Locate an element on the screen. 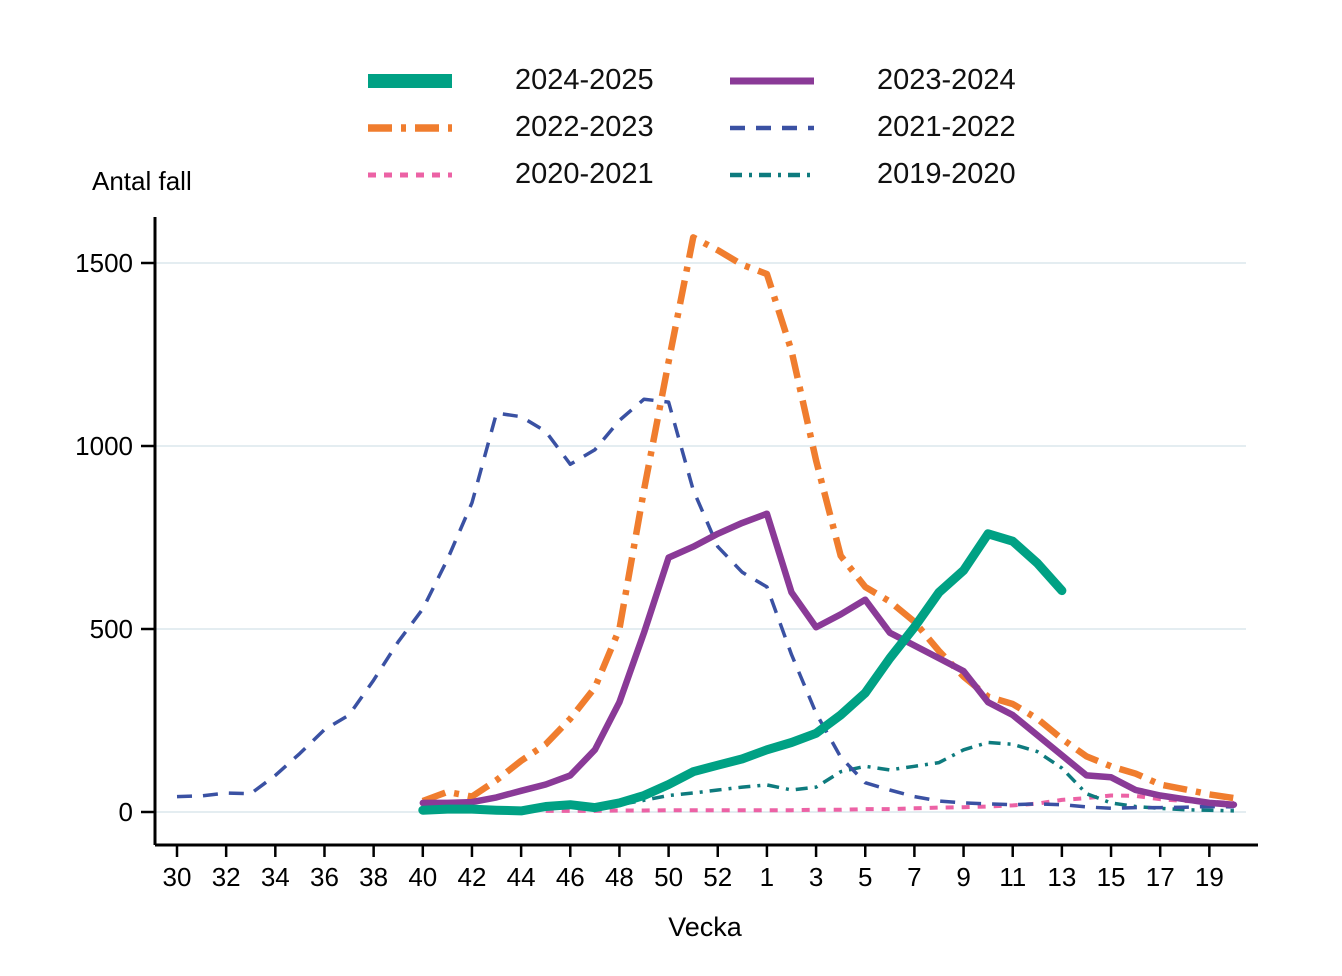 Image resolution: width=1342 pixels, height=976 pixels. x-tick-label: 50 is located at coordinates (668, 877).